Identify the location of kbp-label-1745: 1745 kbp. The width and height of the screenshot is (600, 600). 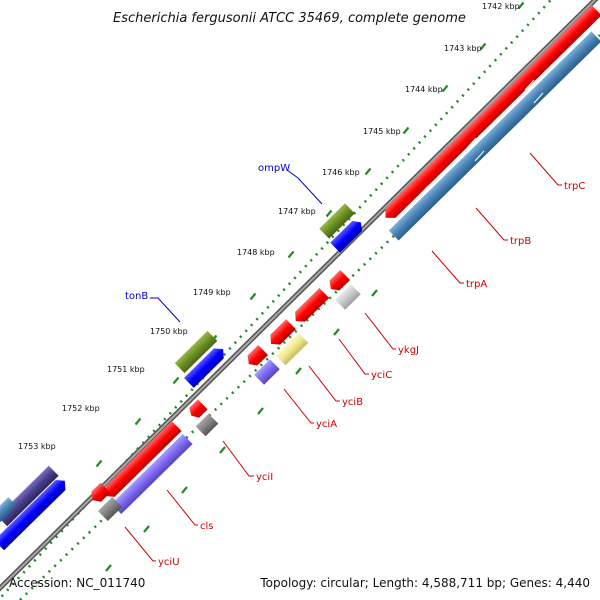
(382, 131).